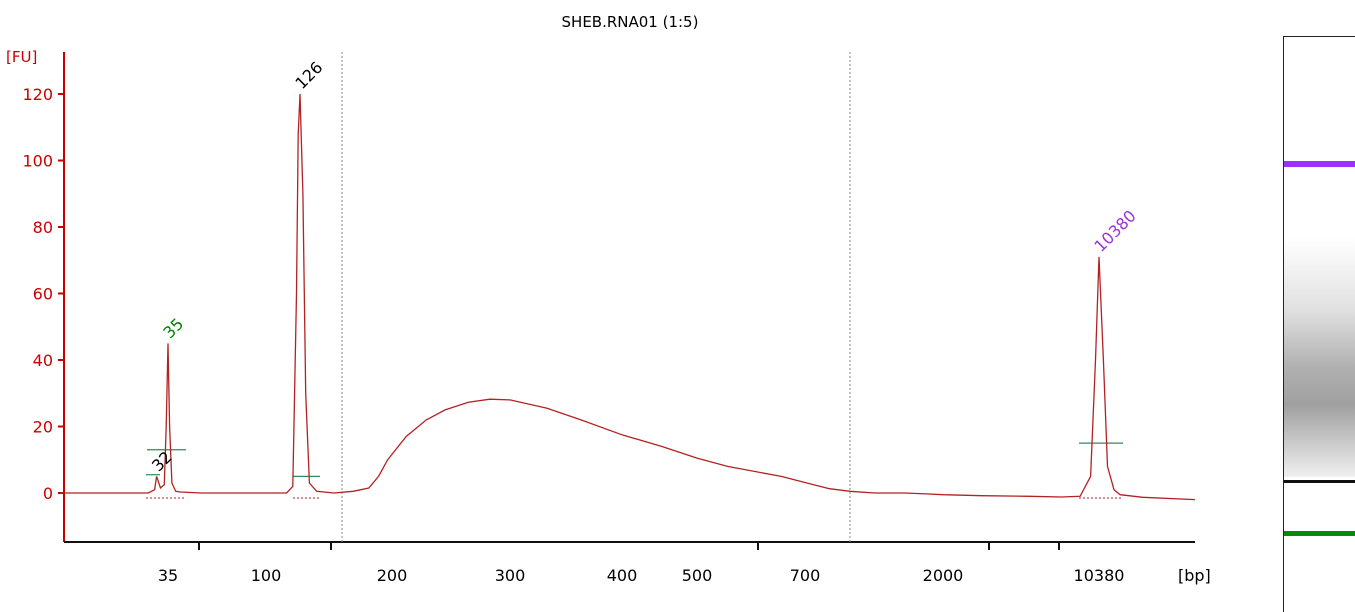 The image size is (1355, 612). What do you see at coordinates (37, 94) in the screenshot?
I see `y-tick-label: 120` at bounding box center [37, 94].